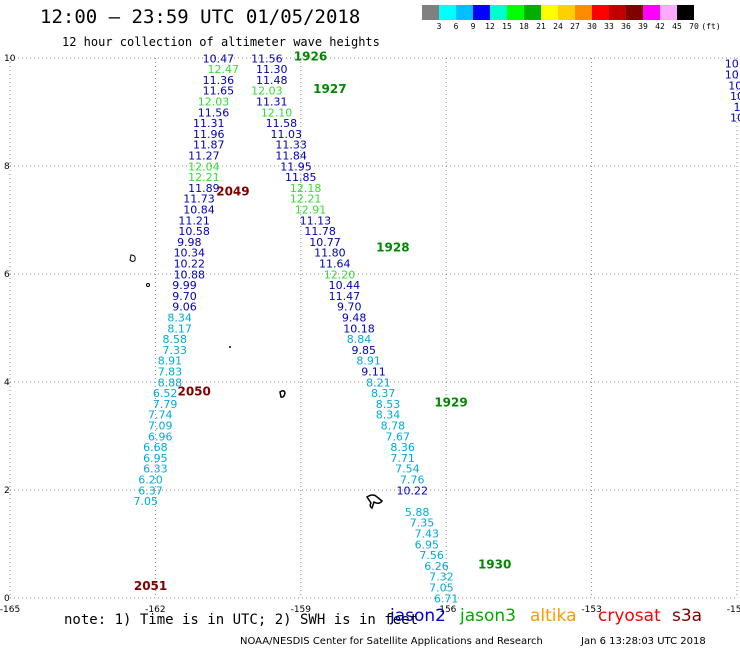  Describe the element at coordinates (282, 123) in the screenshot. I see `wave-height-label: 11.58` at that location.